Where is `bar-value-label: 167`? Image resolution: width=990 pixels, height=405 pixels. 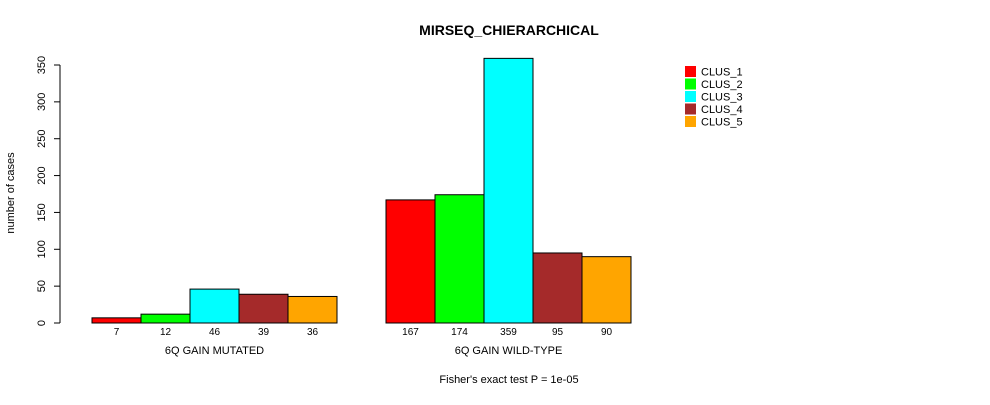 bar-value-label: 167 is located at coordinates (410, 332).